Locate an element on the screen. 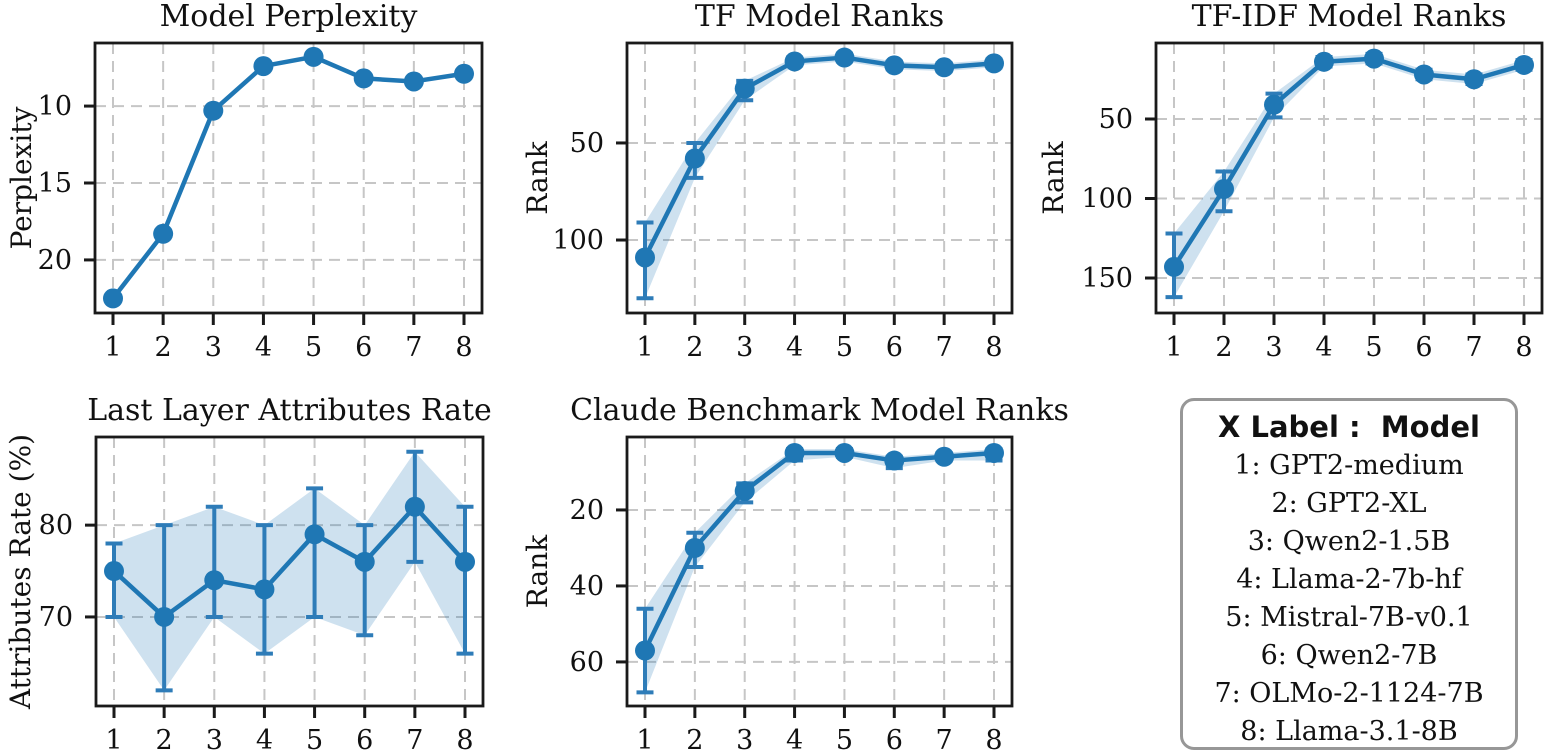  y-tick-labels: 20 40 60 is located at coordinates (587, 586).